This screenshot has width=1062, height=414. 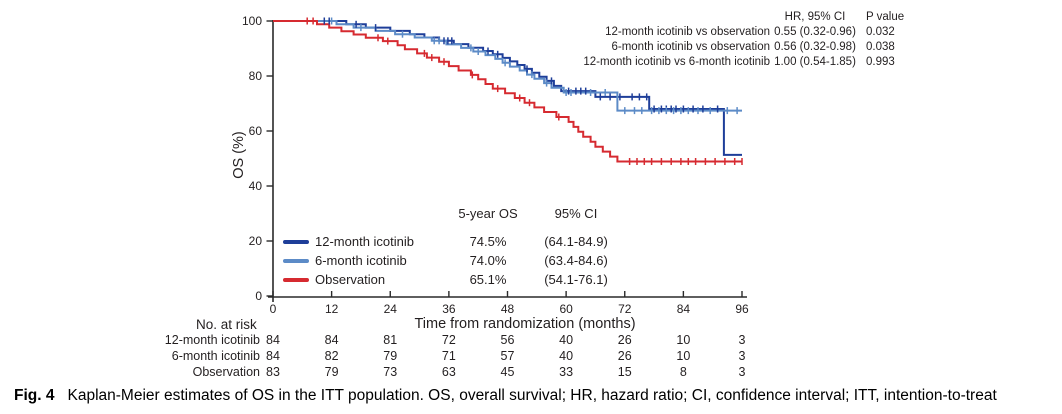 What do you see at coordinates (215, 356) in the screenshot?
I see `at-risk-row-label: 6-month icotinib` at bounding box center [215, 356].